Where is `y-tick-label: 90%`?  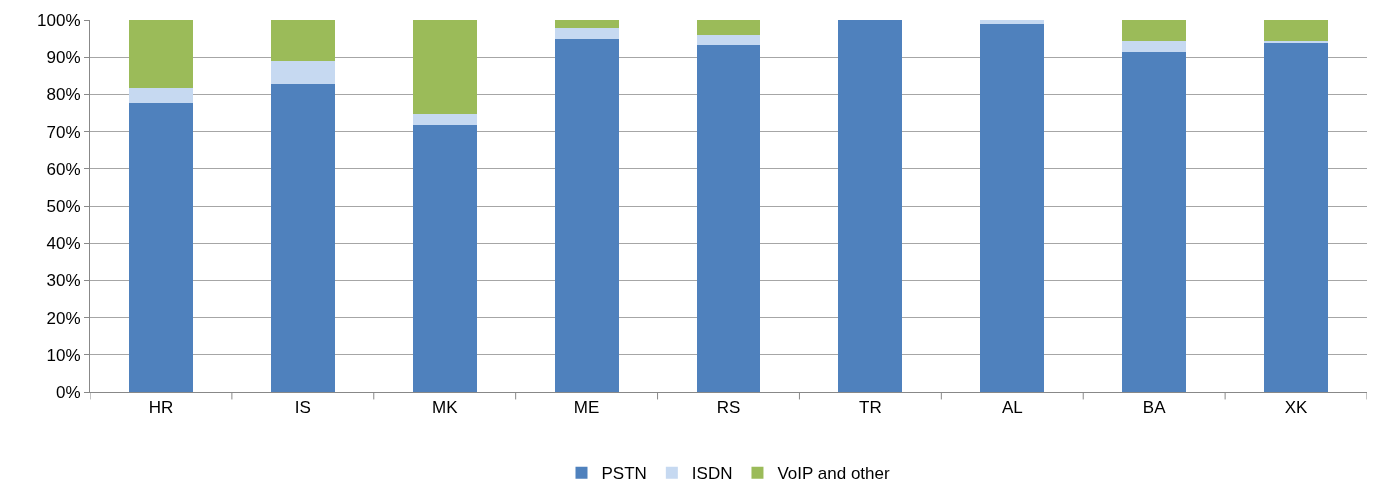
y-tick-label: 90% is located at coordinates (63, 58).